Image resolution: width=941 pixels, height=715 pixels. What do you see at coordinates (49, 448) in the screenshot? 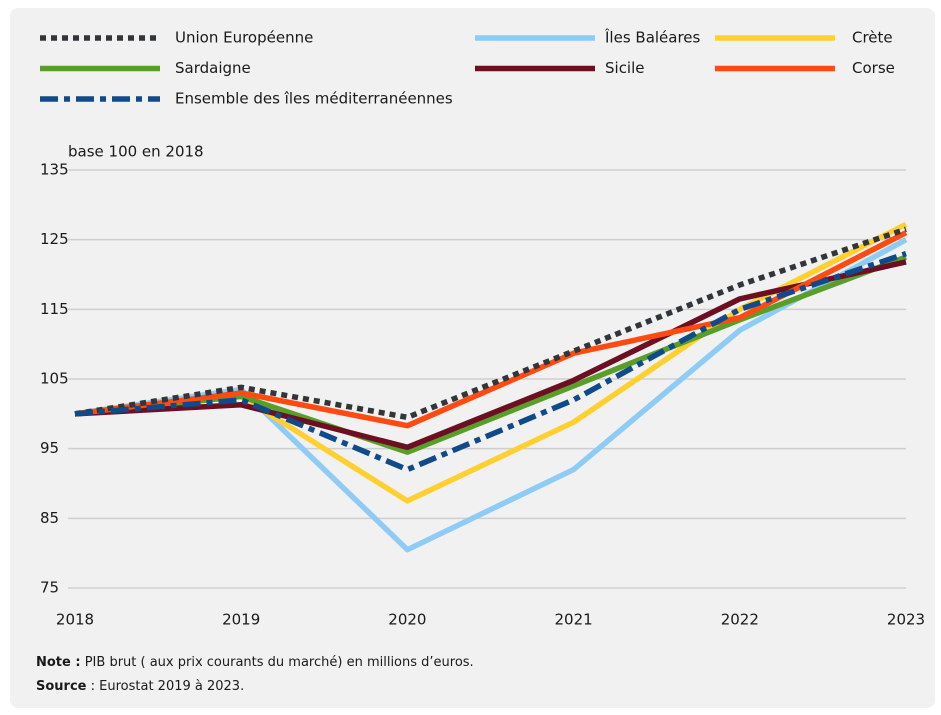
I see `y-tick-label: 95` at bounding box center [49, 448].